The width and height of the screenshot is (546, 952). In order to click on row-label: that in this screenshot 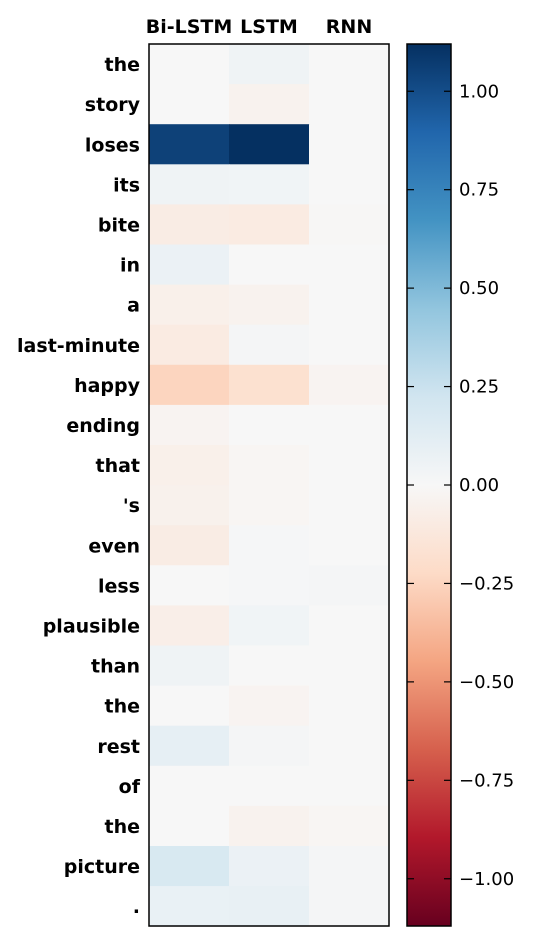, I will do `click(117, 466)`.